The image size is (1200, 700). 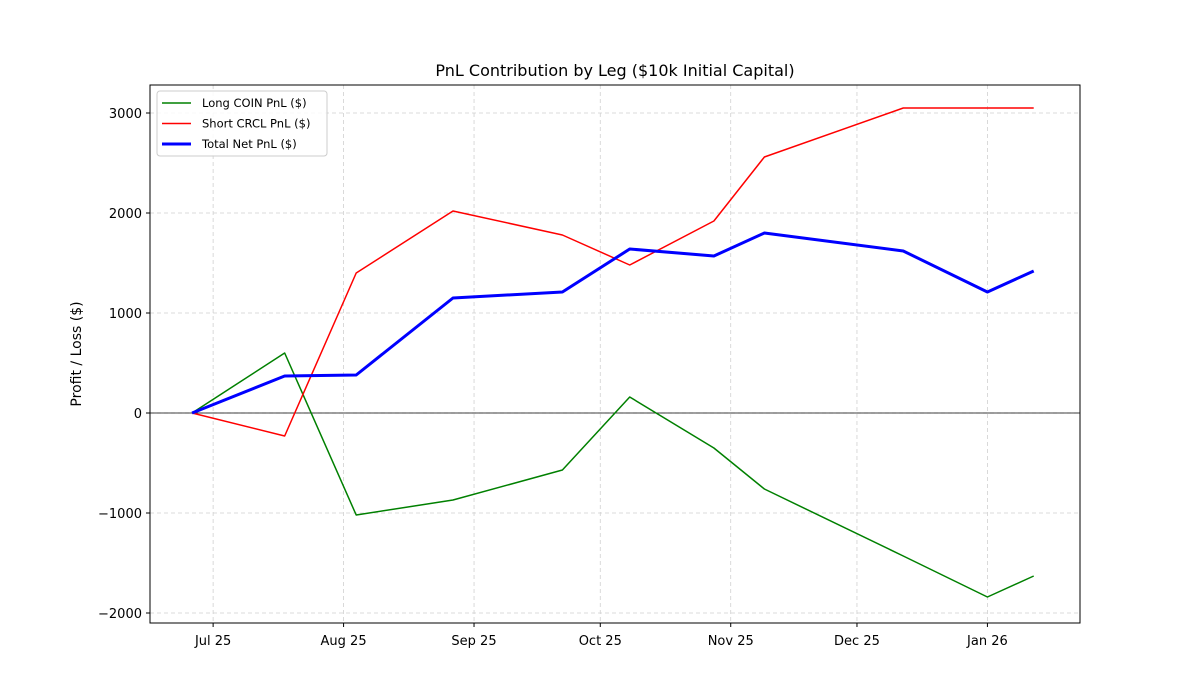 What do you see at coordinates (473, 641) in the screenshot?
I see `x-tick-label: Sep 25` at bounding box center [473, 641].